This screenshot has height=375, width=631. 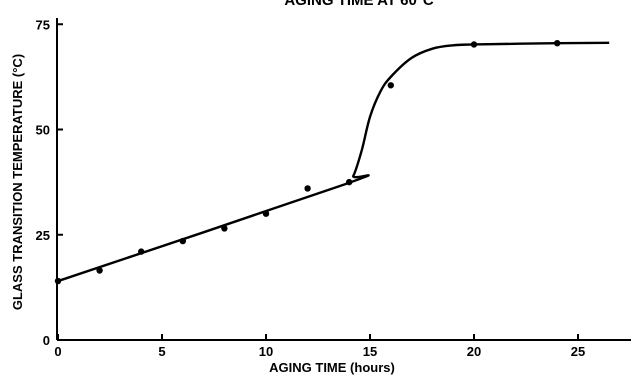 What do you see at coordinates (161, 351) in the screenshot?
I see `x-tick-label: 5` at bounding box center [161, 351].